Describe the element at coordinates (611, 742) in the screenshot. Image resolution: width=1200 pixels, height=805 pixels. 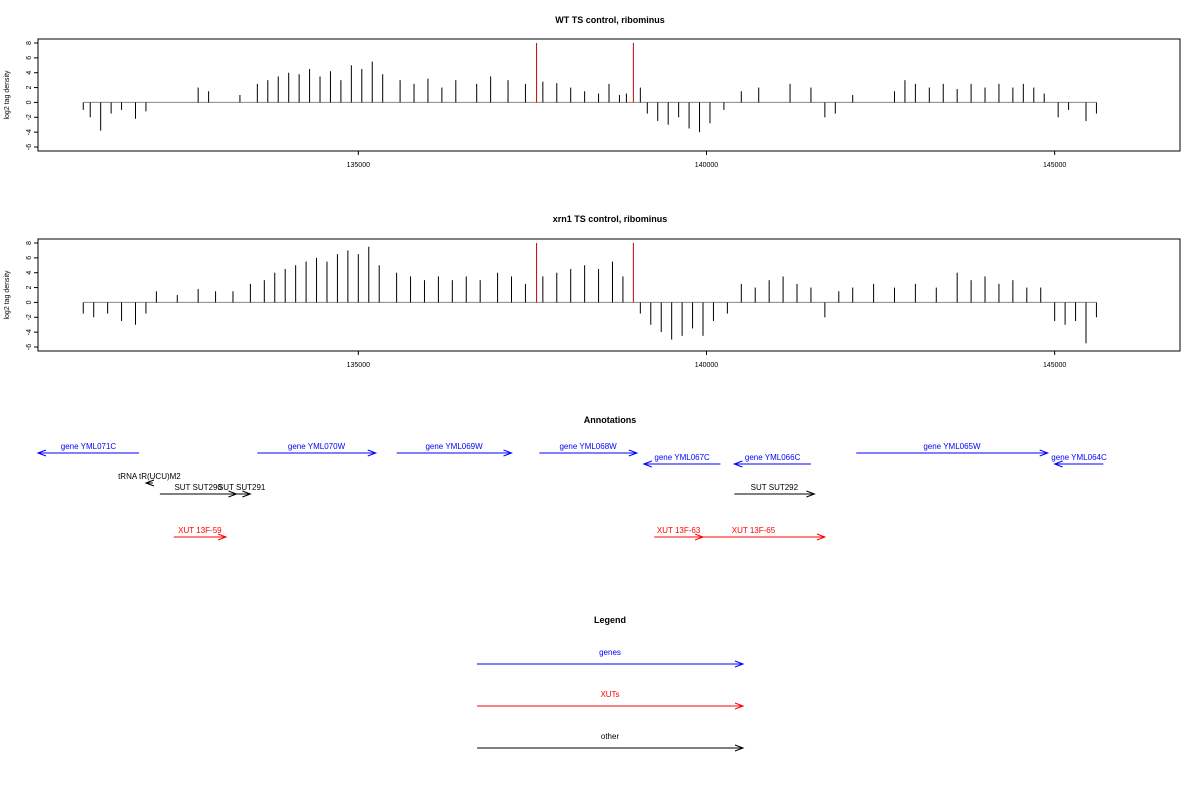
I see `legend-other-arrow: other` at that location.